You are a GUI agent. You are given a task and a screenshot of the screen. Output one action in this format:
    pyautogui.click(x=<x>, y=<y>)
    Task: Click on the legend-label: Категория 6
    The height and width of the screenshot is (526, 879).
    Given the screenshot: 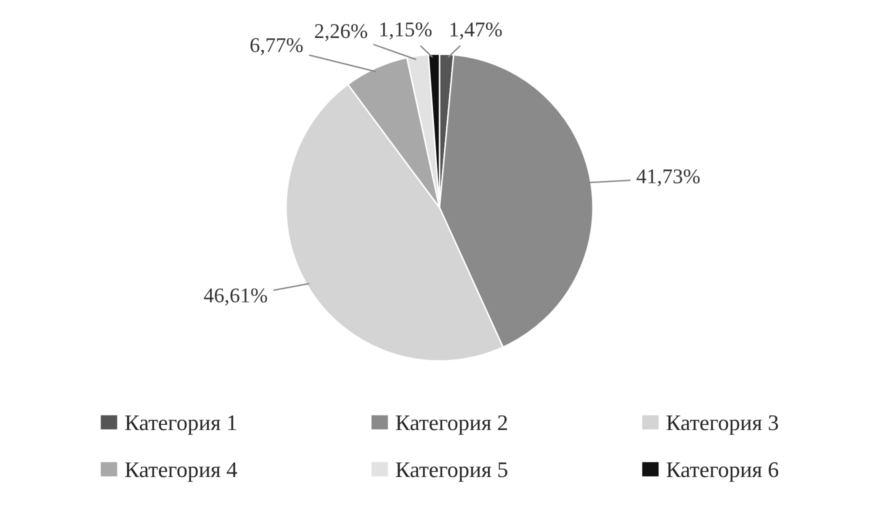 What is the action you would take?
    pyautogui.click(x=722, y=472)
    